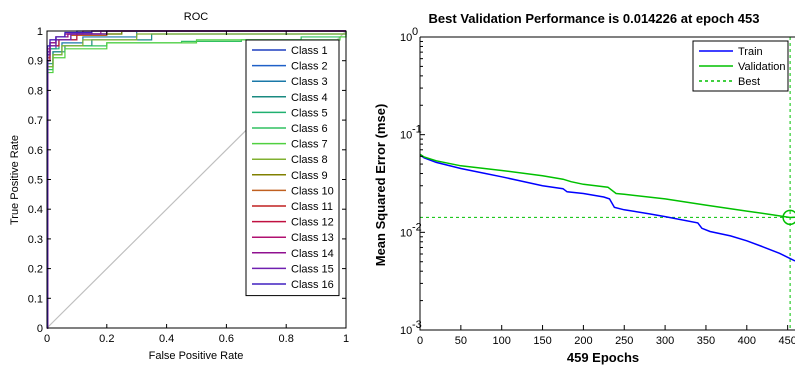 Image resolution: width=795 pixels, height=367 pixels. I want to click on roc-y-tick-label: 0.6, so click(35, 151).